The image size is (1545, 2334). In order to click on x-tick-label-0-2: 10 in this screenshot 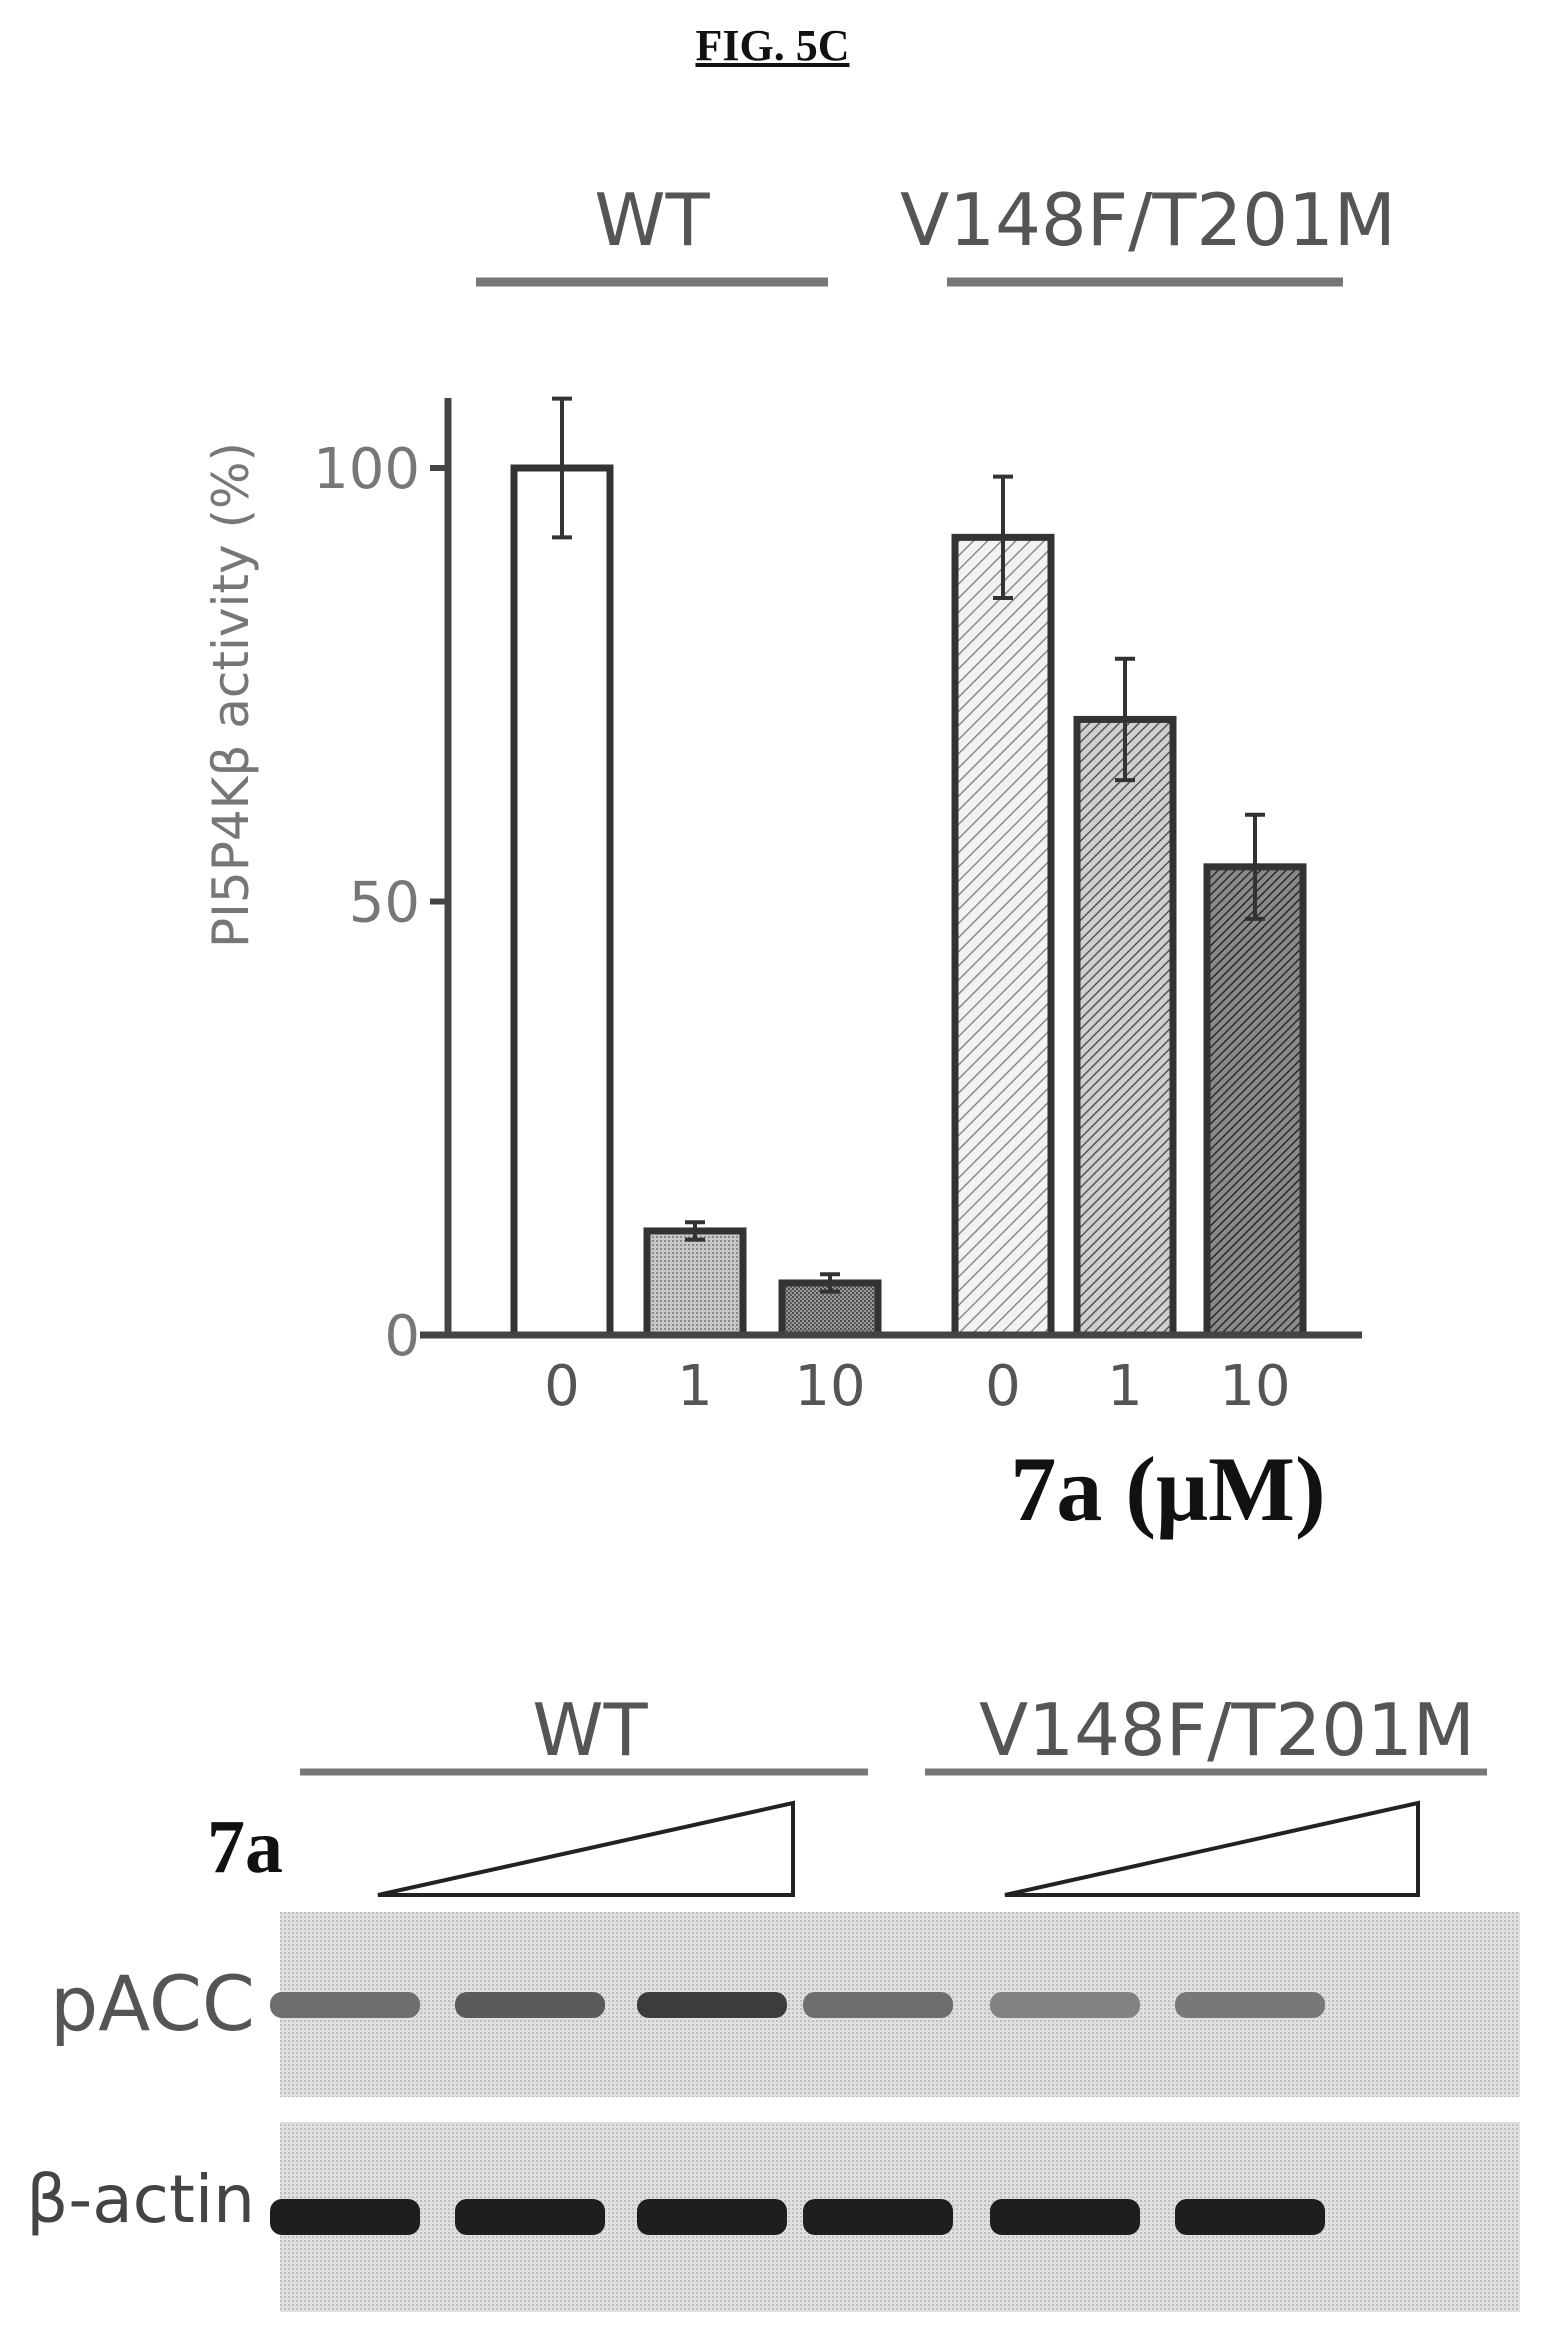, I will do `click(829, 1386)`.